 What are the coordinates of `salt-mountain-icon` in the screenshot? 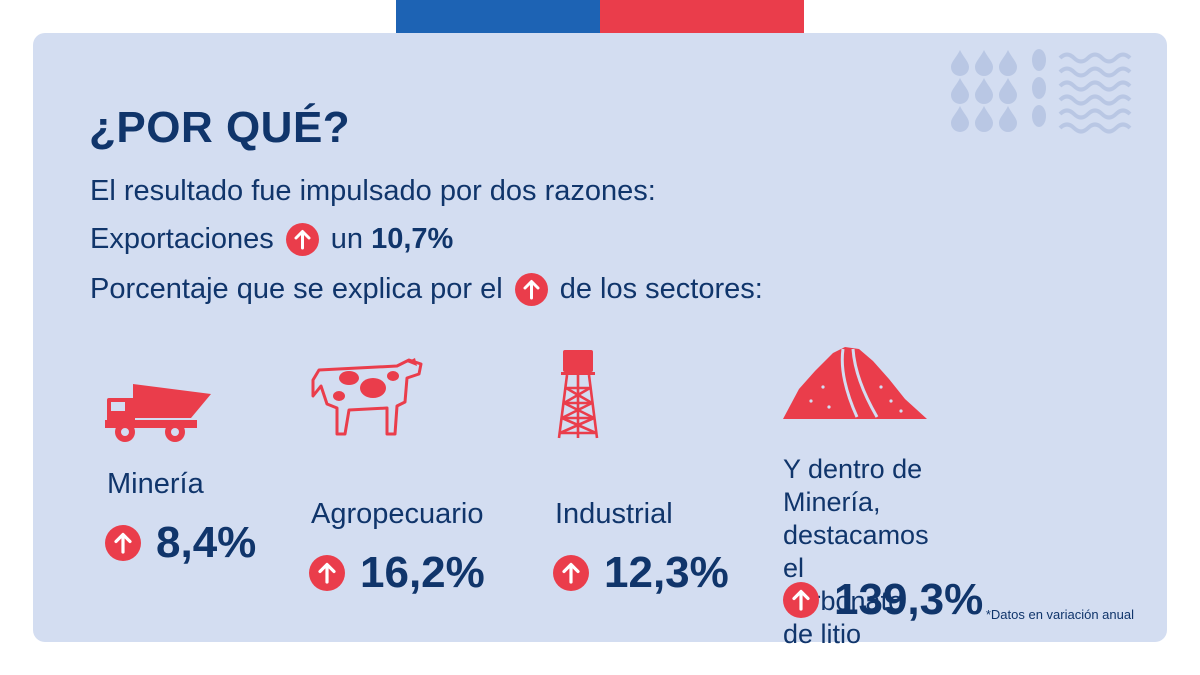 It's located at (855, 383).